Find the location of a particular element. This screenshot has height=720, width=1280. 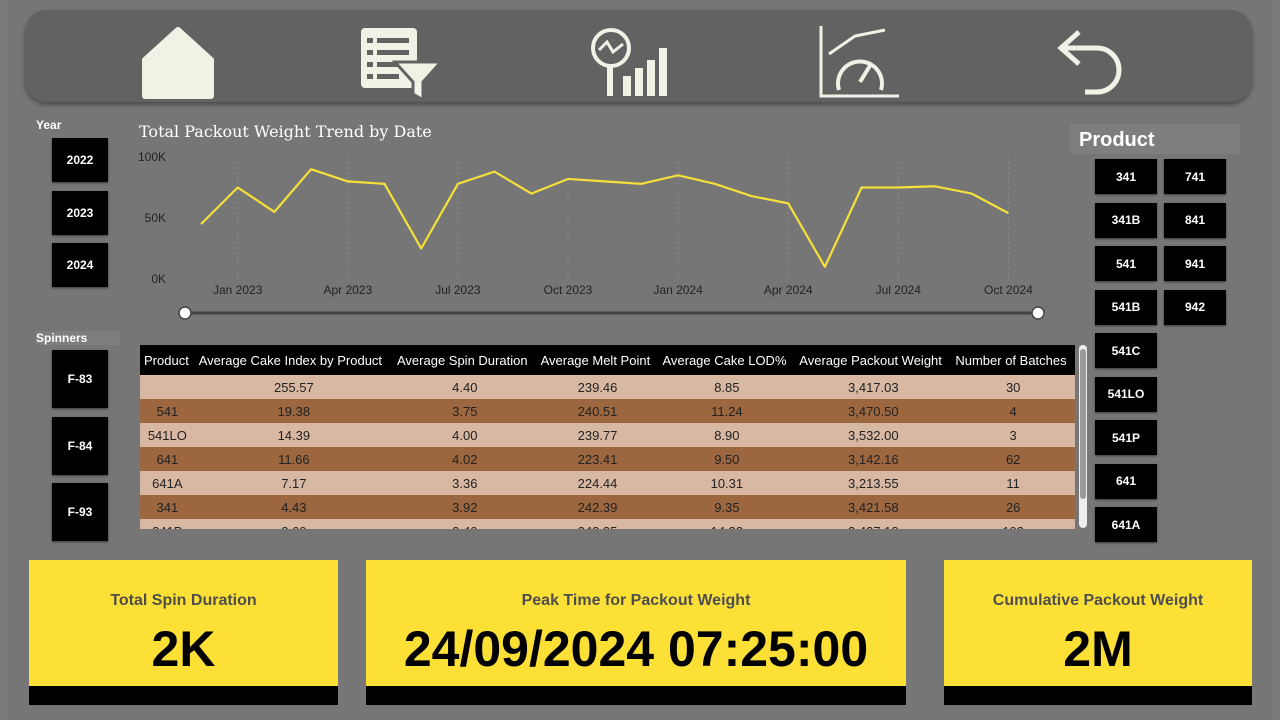

table-cell: 641A is located at coordinates (167, 483).